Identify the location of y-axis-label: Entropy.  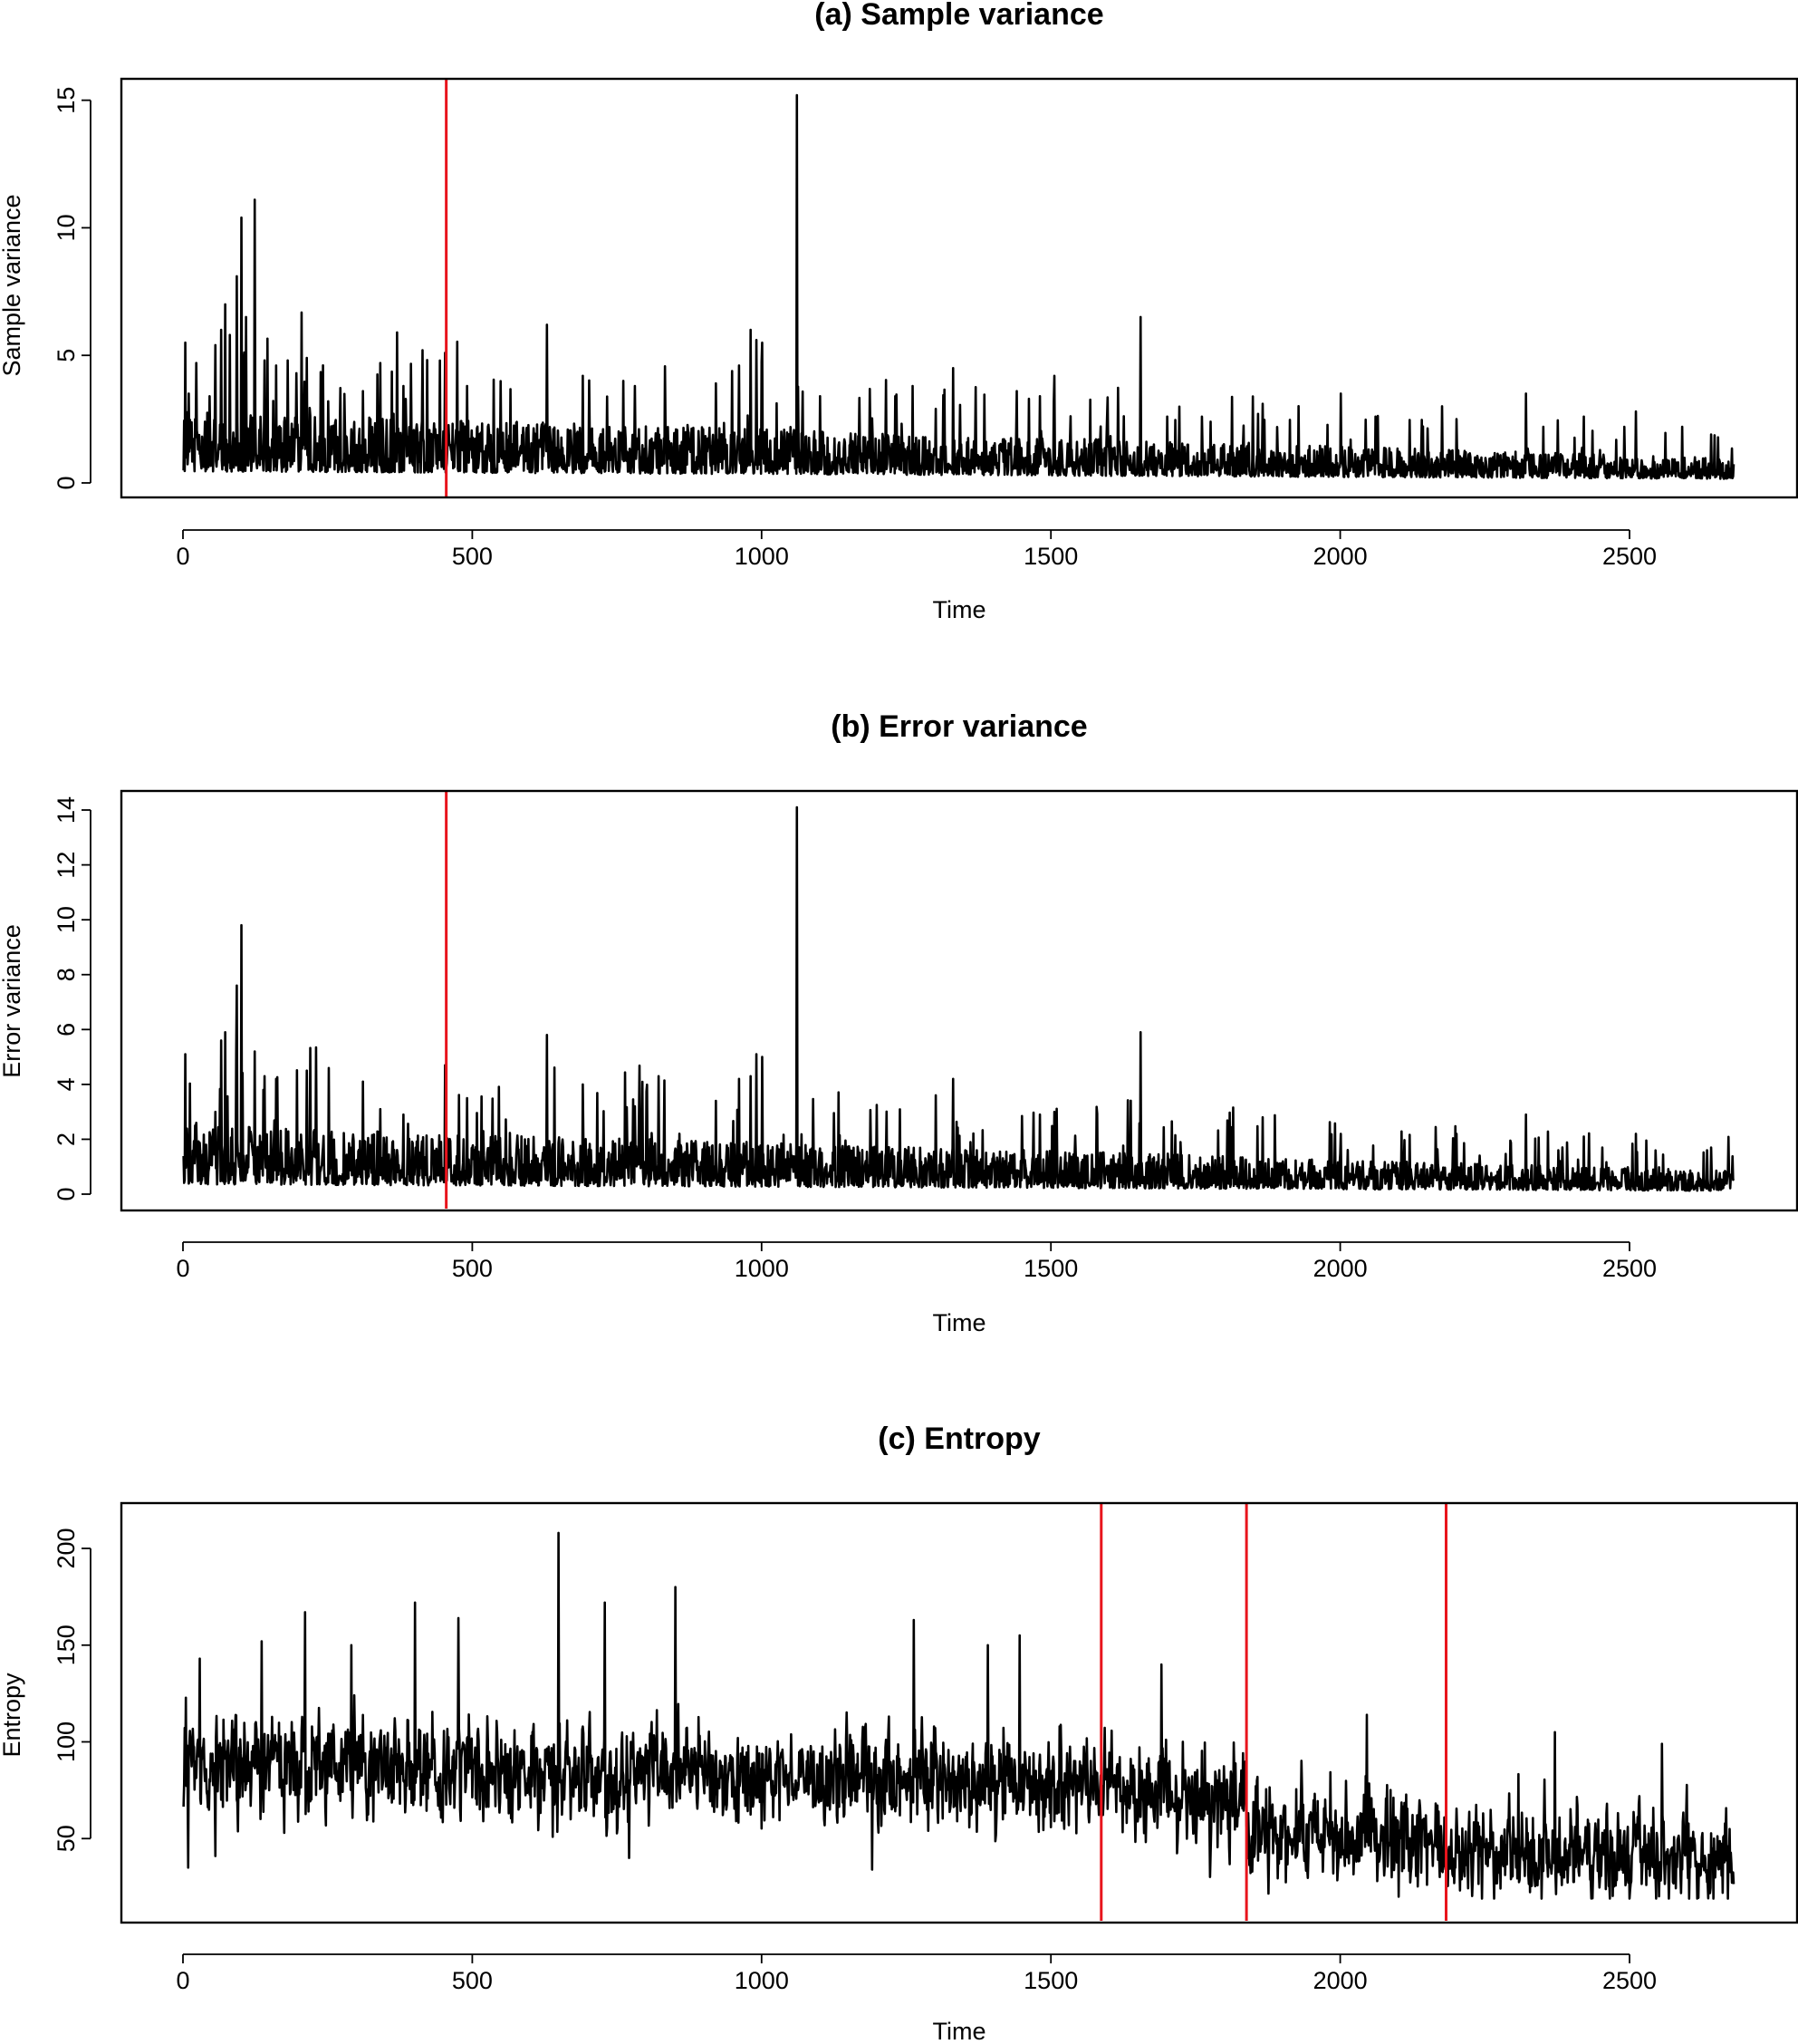
(12, 1715).